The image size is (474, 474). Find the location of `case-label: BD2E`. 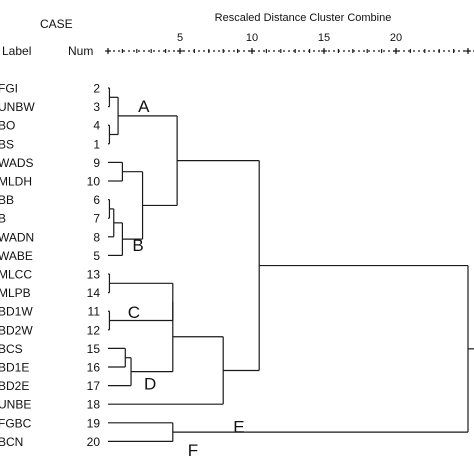

case-label: BD2E is located at coordinates (14, 386).